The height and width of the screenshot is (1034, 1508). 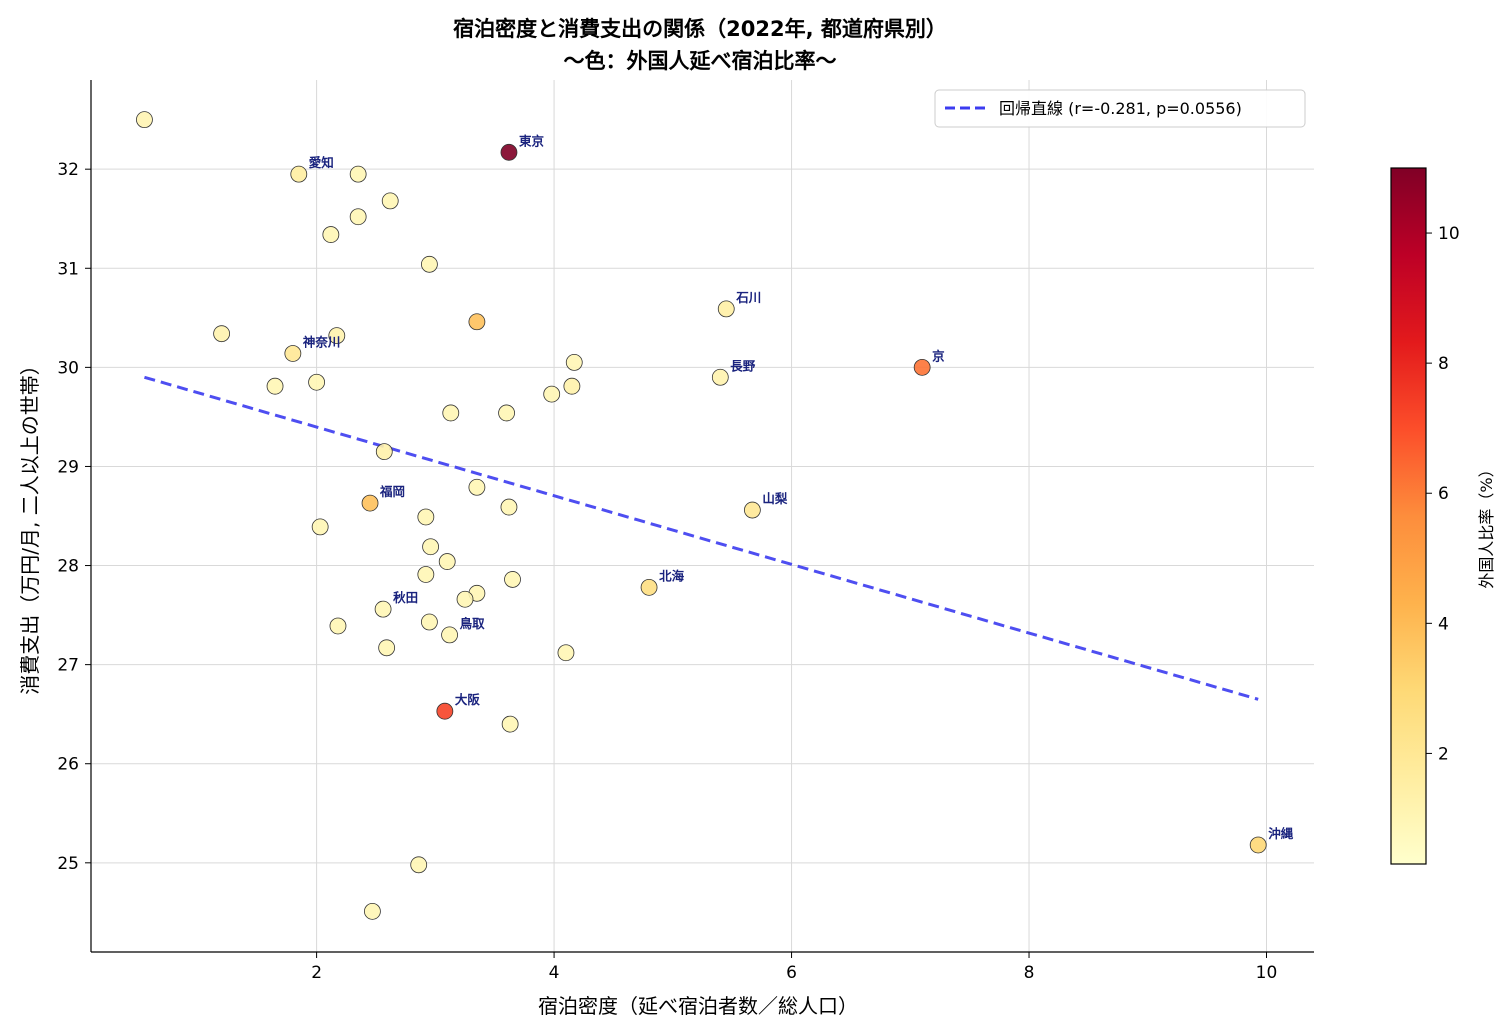 What do you see at coordinates (1486, 524) in the screenshot?
I see `colorbar-label: 外国人比率（%）` at bounding box center [1486, 524].